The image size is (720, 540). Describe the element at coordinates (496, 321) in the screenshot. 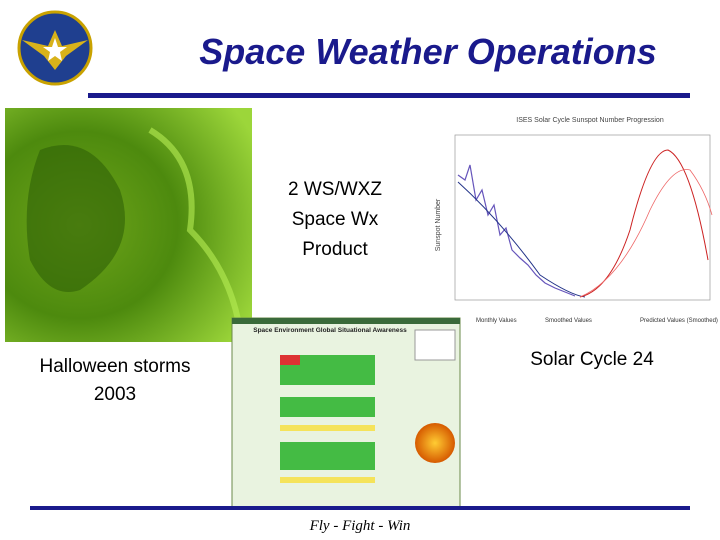

I see `legend-item: Monthly Values` at that location.